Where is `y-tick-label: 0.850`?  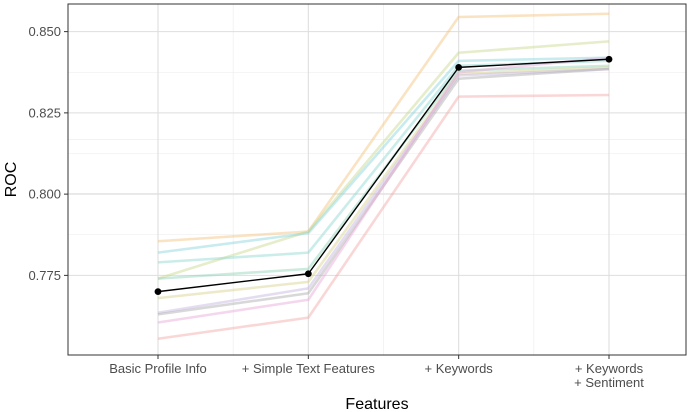
y-tick-label: 0.850 is located at coordinates (44, 31).